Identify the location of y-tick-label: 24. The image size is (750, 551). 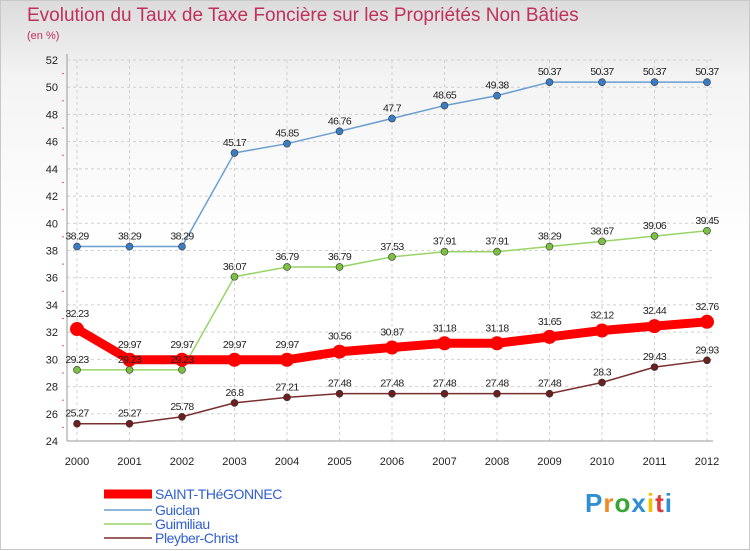
(52, 442).